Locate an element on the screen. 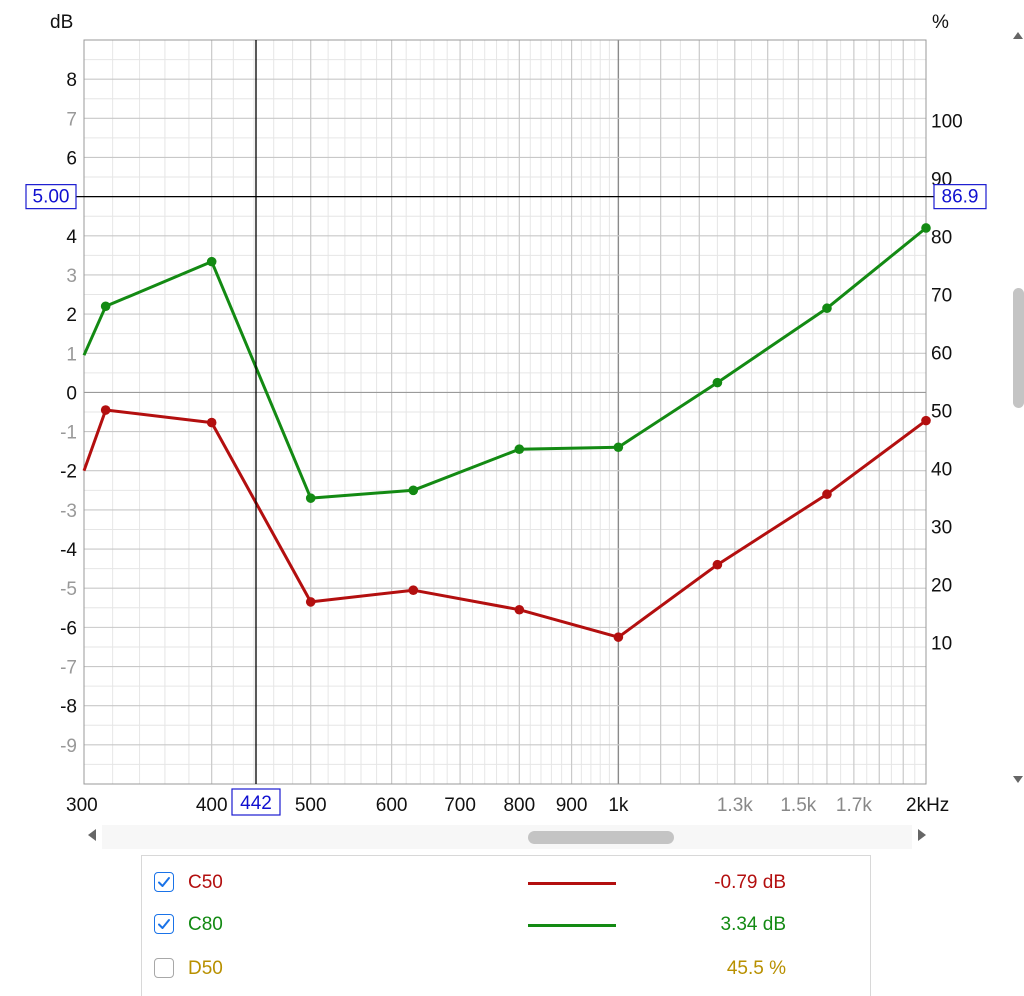 This screenshot has width=1024, height=996. y-left-tick-label: -7 is located at coordinates (68, 668).